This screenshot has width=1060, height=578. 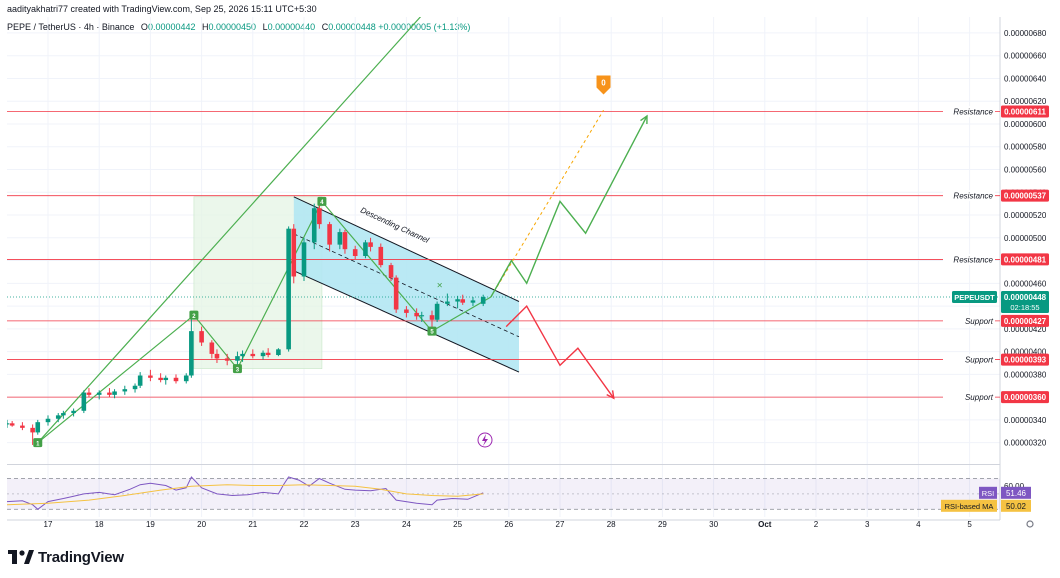 What do you see at coordinates (765, 524) in the screenshot?
I see `time-tick-label: Oct` at bounding box center [765, 524].